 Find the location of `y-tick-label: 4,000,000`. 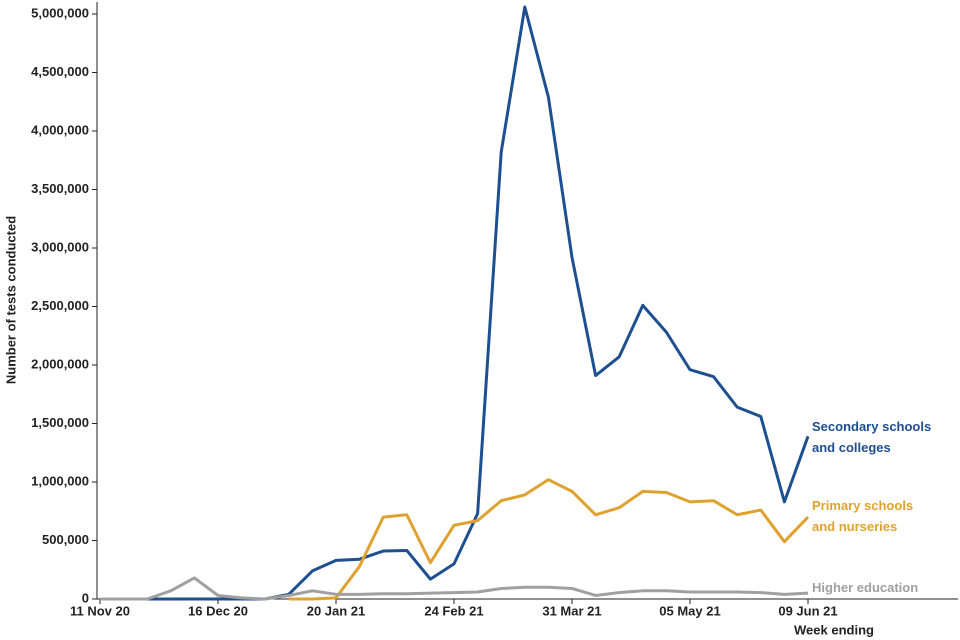

y-tick-label: 4,000,000 is located at coordinates (60, 129).